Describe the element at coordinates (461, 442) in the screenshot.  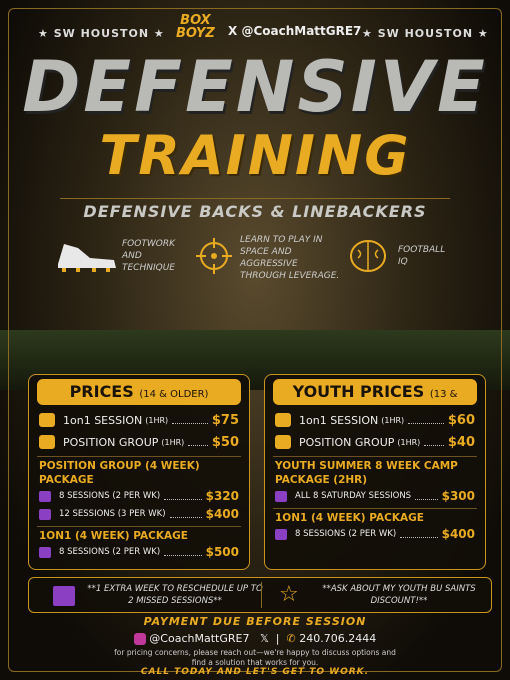
I see `item-price: $40` at that location.